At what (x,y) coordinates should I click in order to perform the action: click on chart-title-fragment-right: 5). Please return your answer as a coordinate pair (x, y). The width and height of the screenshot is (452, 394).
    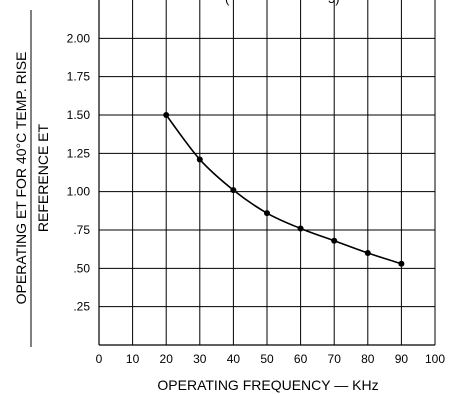
    Looking at the image, I should click on (334, 3).